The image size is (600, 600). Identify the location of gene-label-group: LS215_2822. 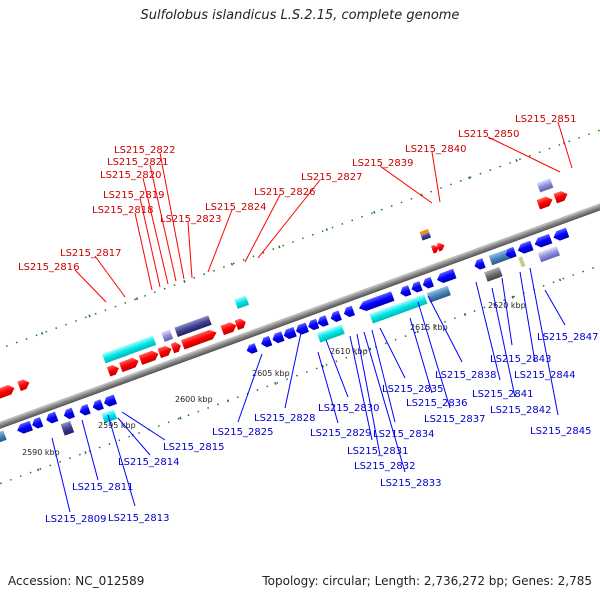
(149, 212).